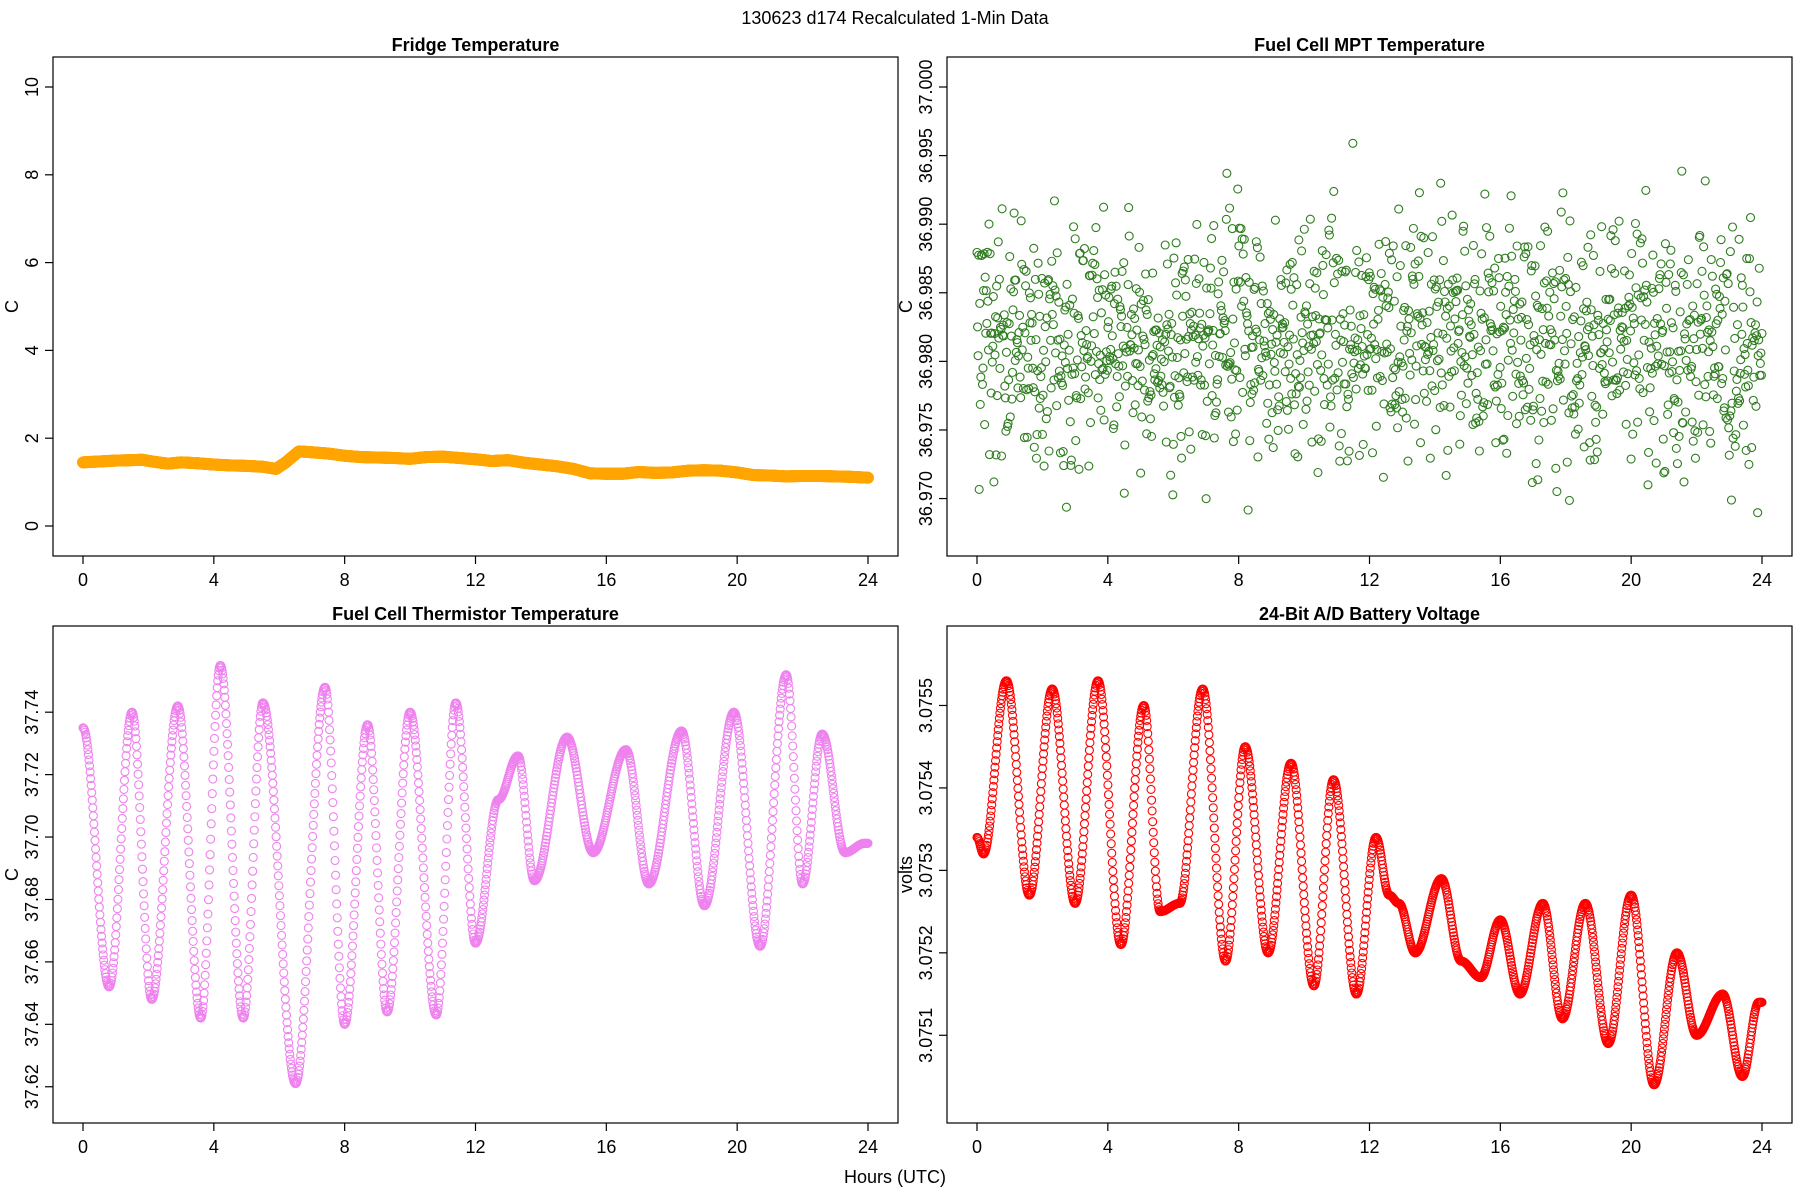  What do you see at coordinates (475, 614) in the screenshot?
I see `chart-3-title: Fuel Cell Thermistor Temperature` at bounding box center [475, 614].